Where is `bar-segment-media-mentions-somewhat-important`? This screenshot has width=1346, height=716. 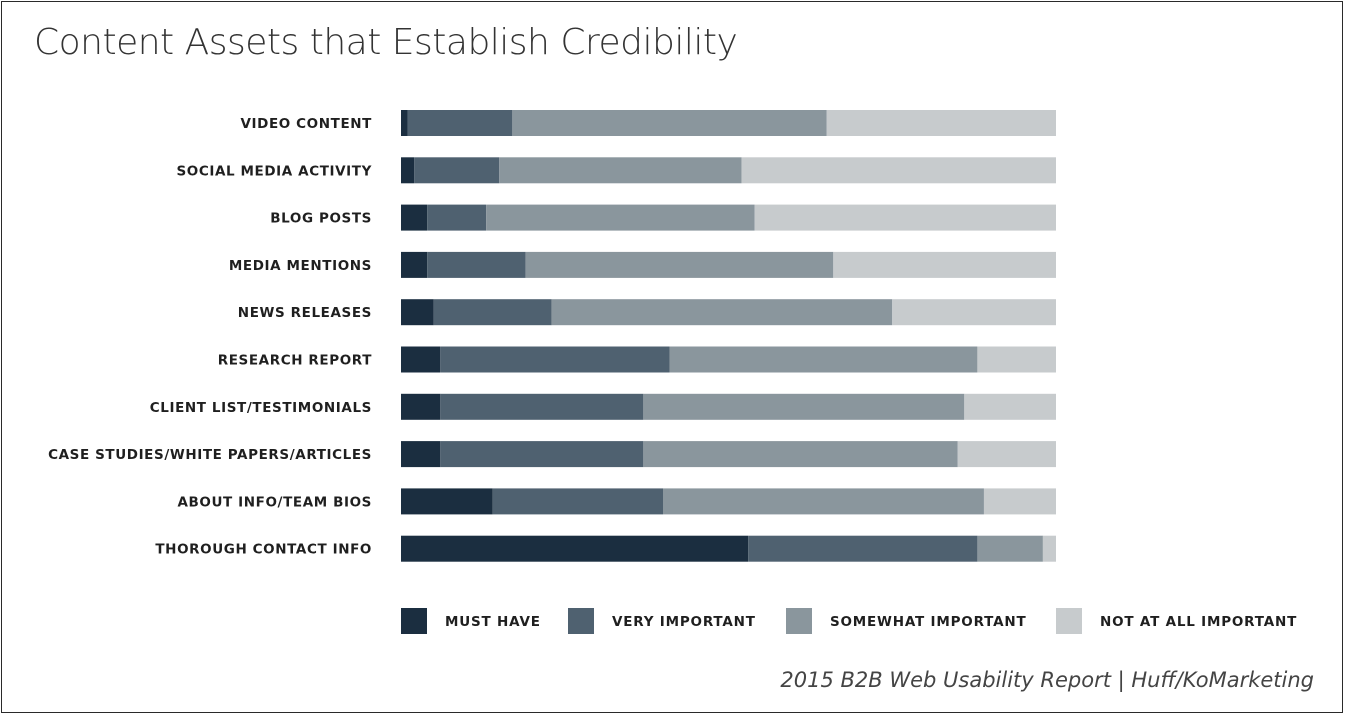
bar-segment-media-mentions-somewhat-important is located at coordinates (679, 264).